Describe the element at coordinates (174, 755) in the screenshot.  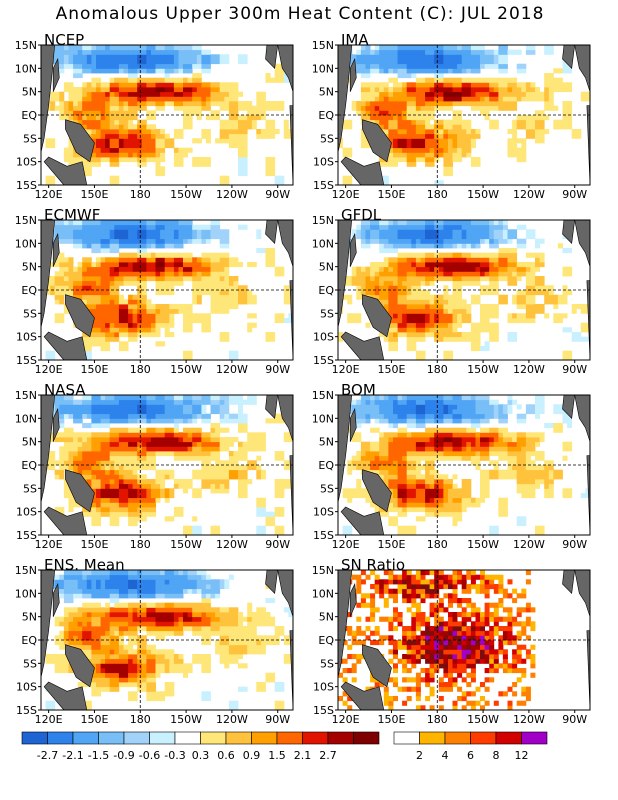
I see `colorbar-label: -0.3` at that location.